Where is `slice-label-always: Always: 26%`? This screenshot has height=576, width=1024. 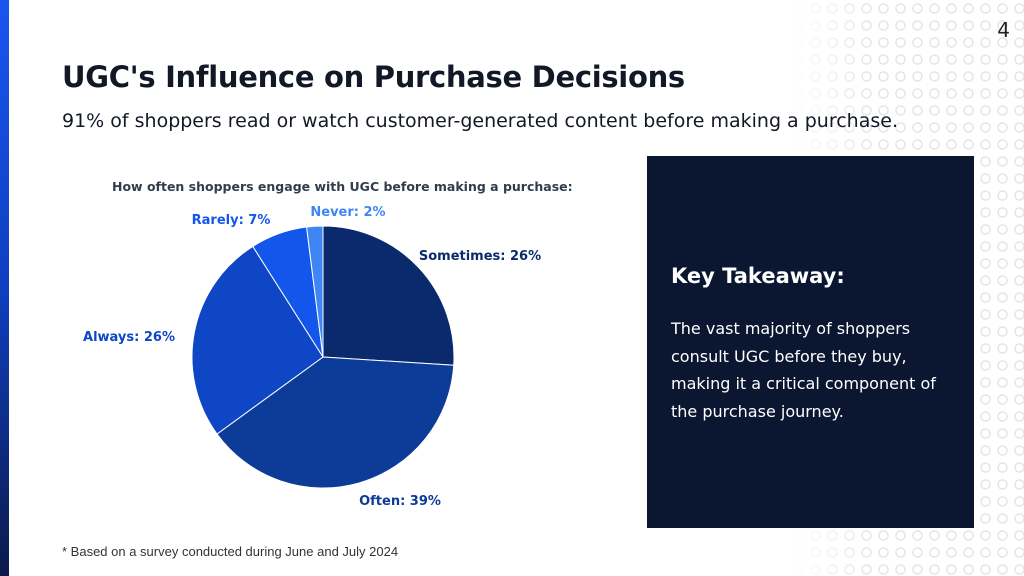 slice-label-always: Always: 26% is located at coordinates (129, 337).